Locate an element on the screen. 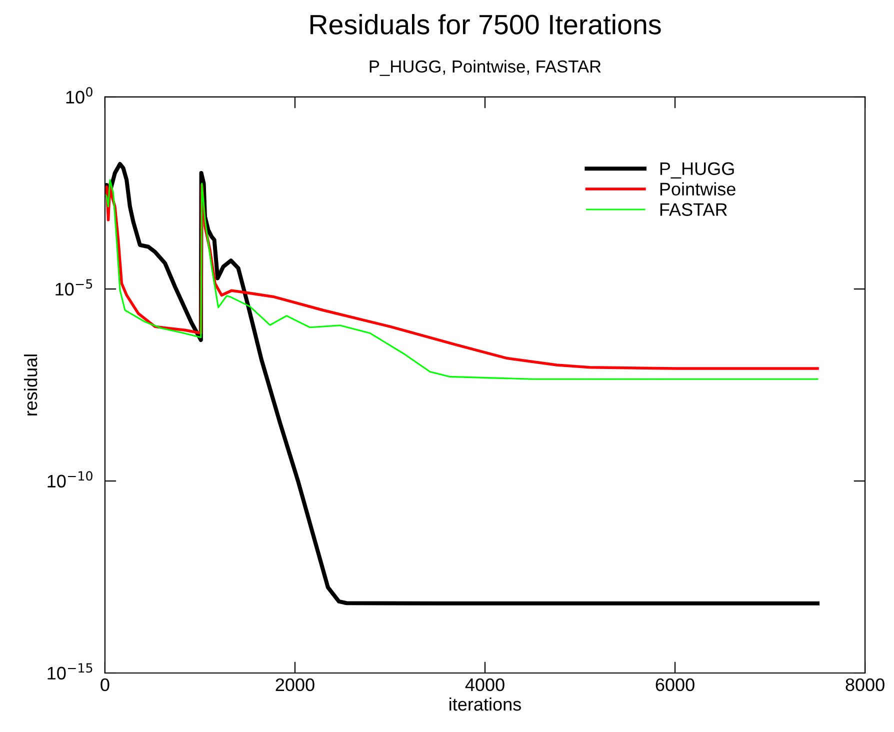 Image resolution: width=894 pixels, height=732 pixels. y-tick-label: 10$^{−5}$ is located at coordinates (74, 287).